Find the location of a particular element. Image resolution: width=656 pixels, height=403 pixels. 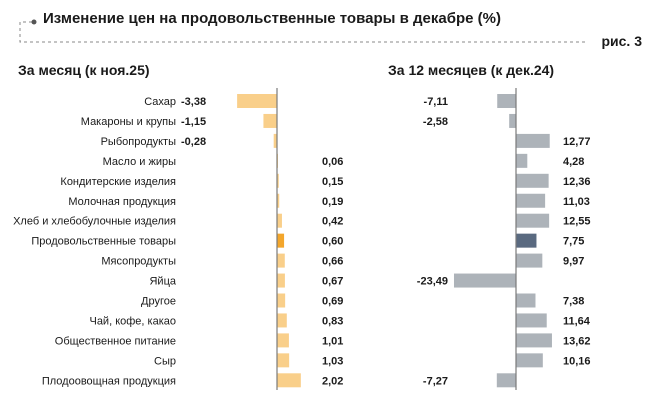

category-label: Общественное питание is located at coordinates (115, 341).